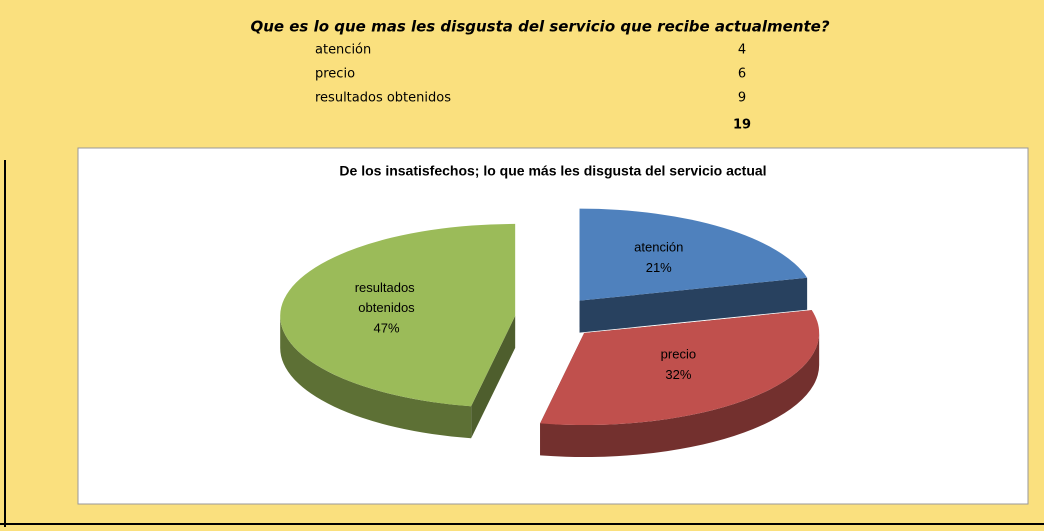 The image size is (1044, 531). Describe the element at coordinates (658, 247) in the screenshot. I see `slice-category: atención` at that location.